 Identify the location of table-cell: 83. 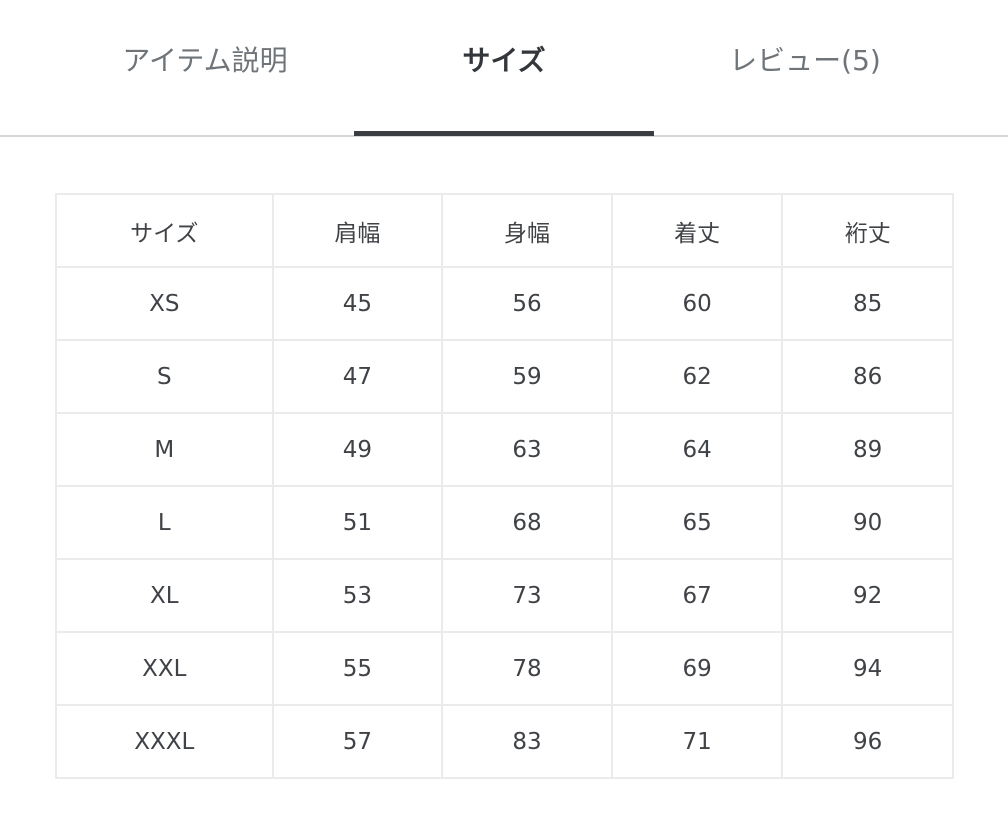
(527, 741).